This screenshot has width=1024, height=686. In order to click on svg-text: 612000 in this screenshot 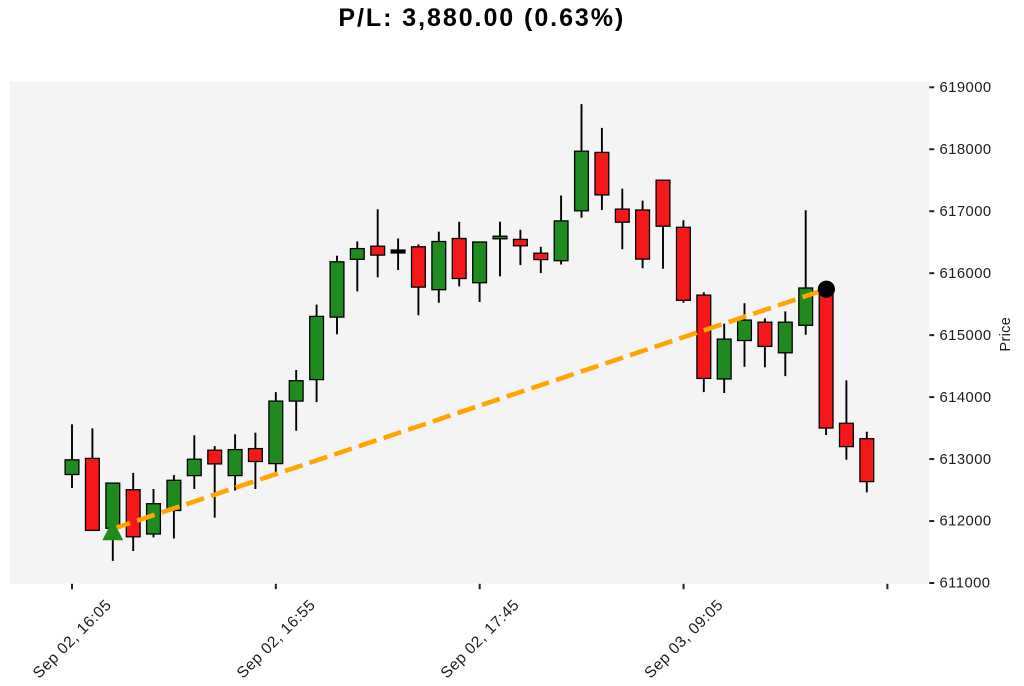, I will do `click(966, 522)`.